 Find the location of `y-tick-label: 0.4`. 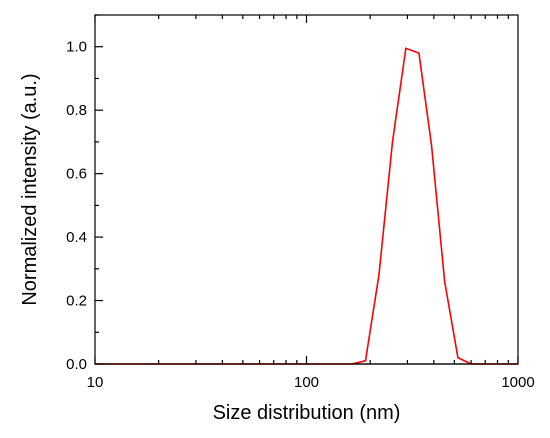

y-tick-label: 0.4 is located at coordinates (76, 237).